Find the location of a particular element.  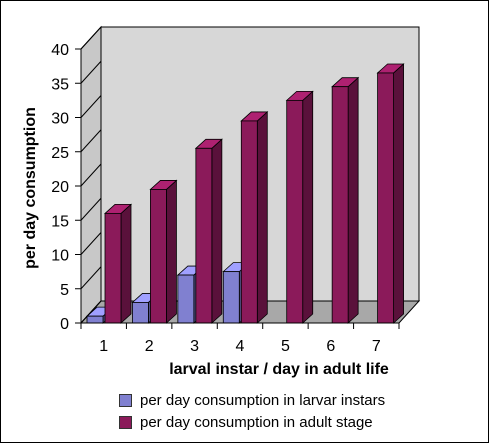

x-tick-label: 1 is located at coordinates (103, 346).